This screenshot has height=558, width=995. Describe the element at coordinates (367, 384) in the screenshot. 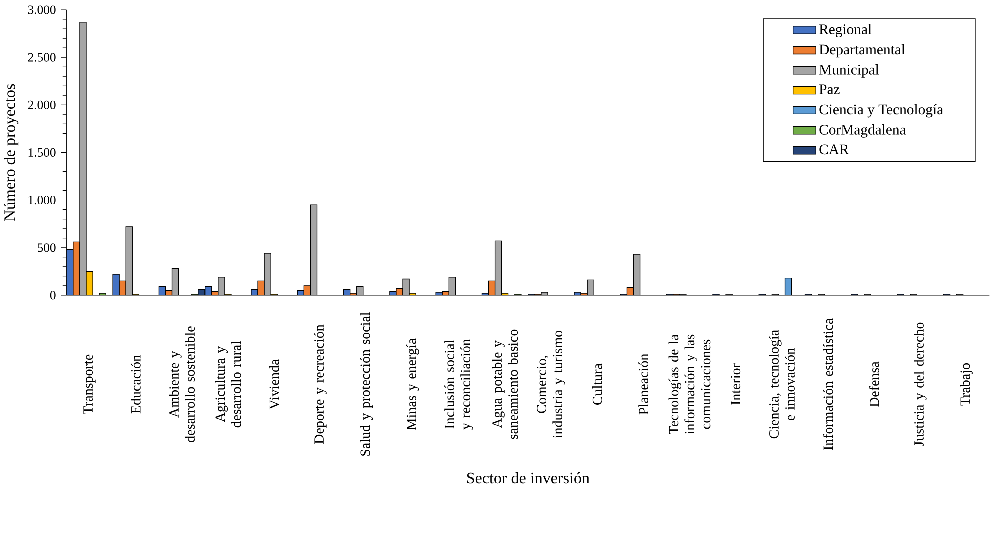

I see `x-tick-label: Salud y protección social` at that location.